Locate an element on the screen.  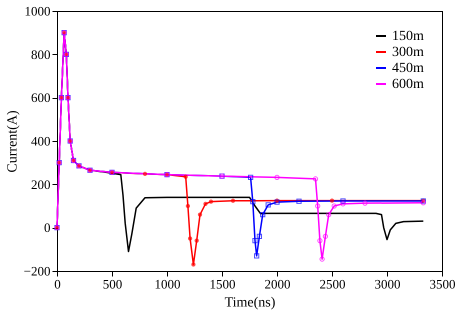
x-tick-label: 3500 is located at coordinates (443, 284).